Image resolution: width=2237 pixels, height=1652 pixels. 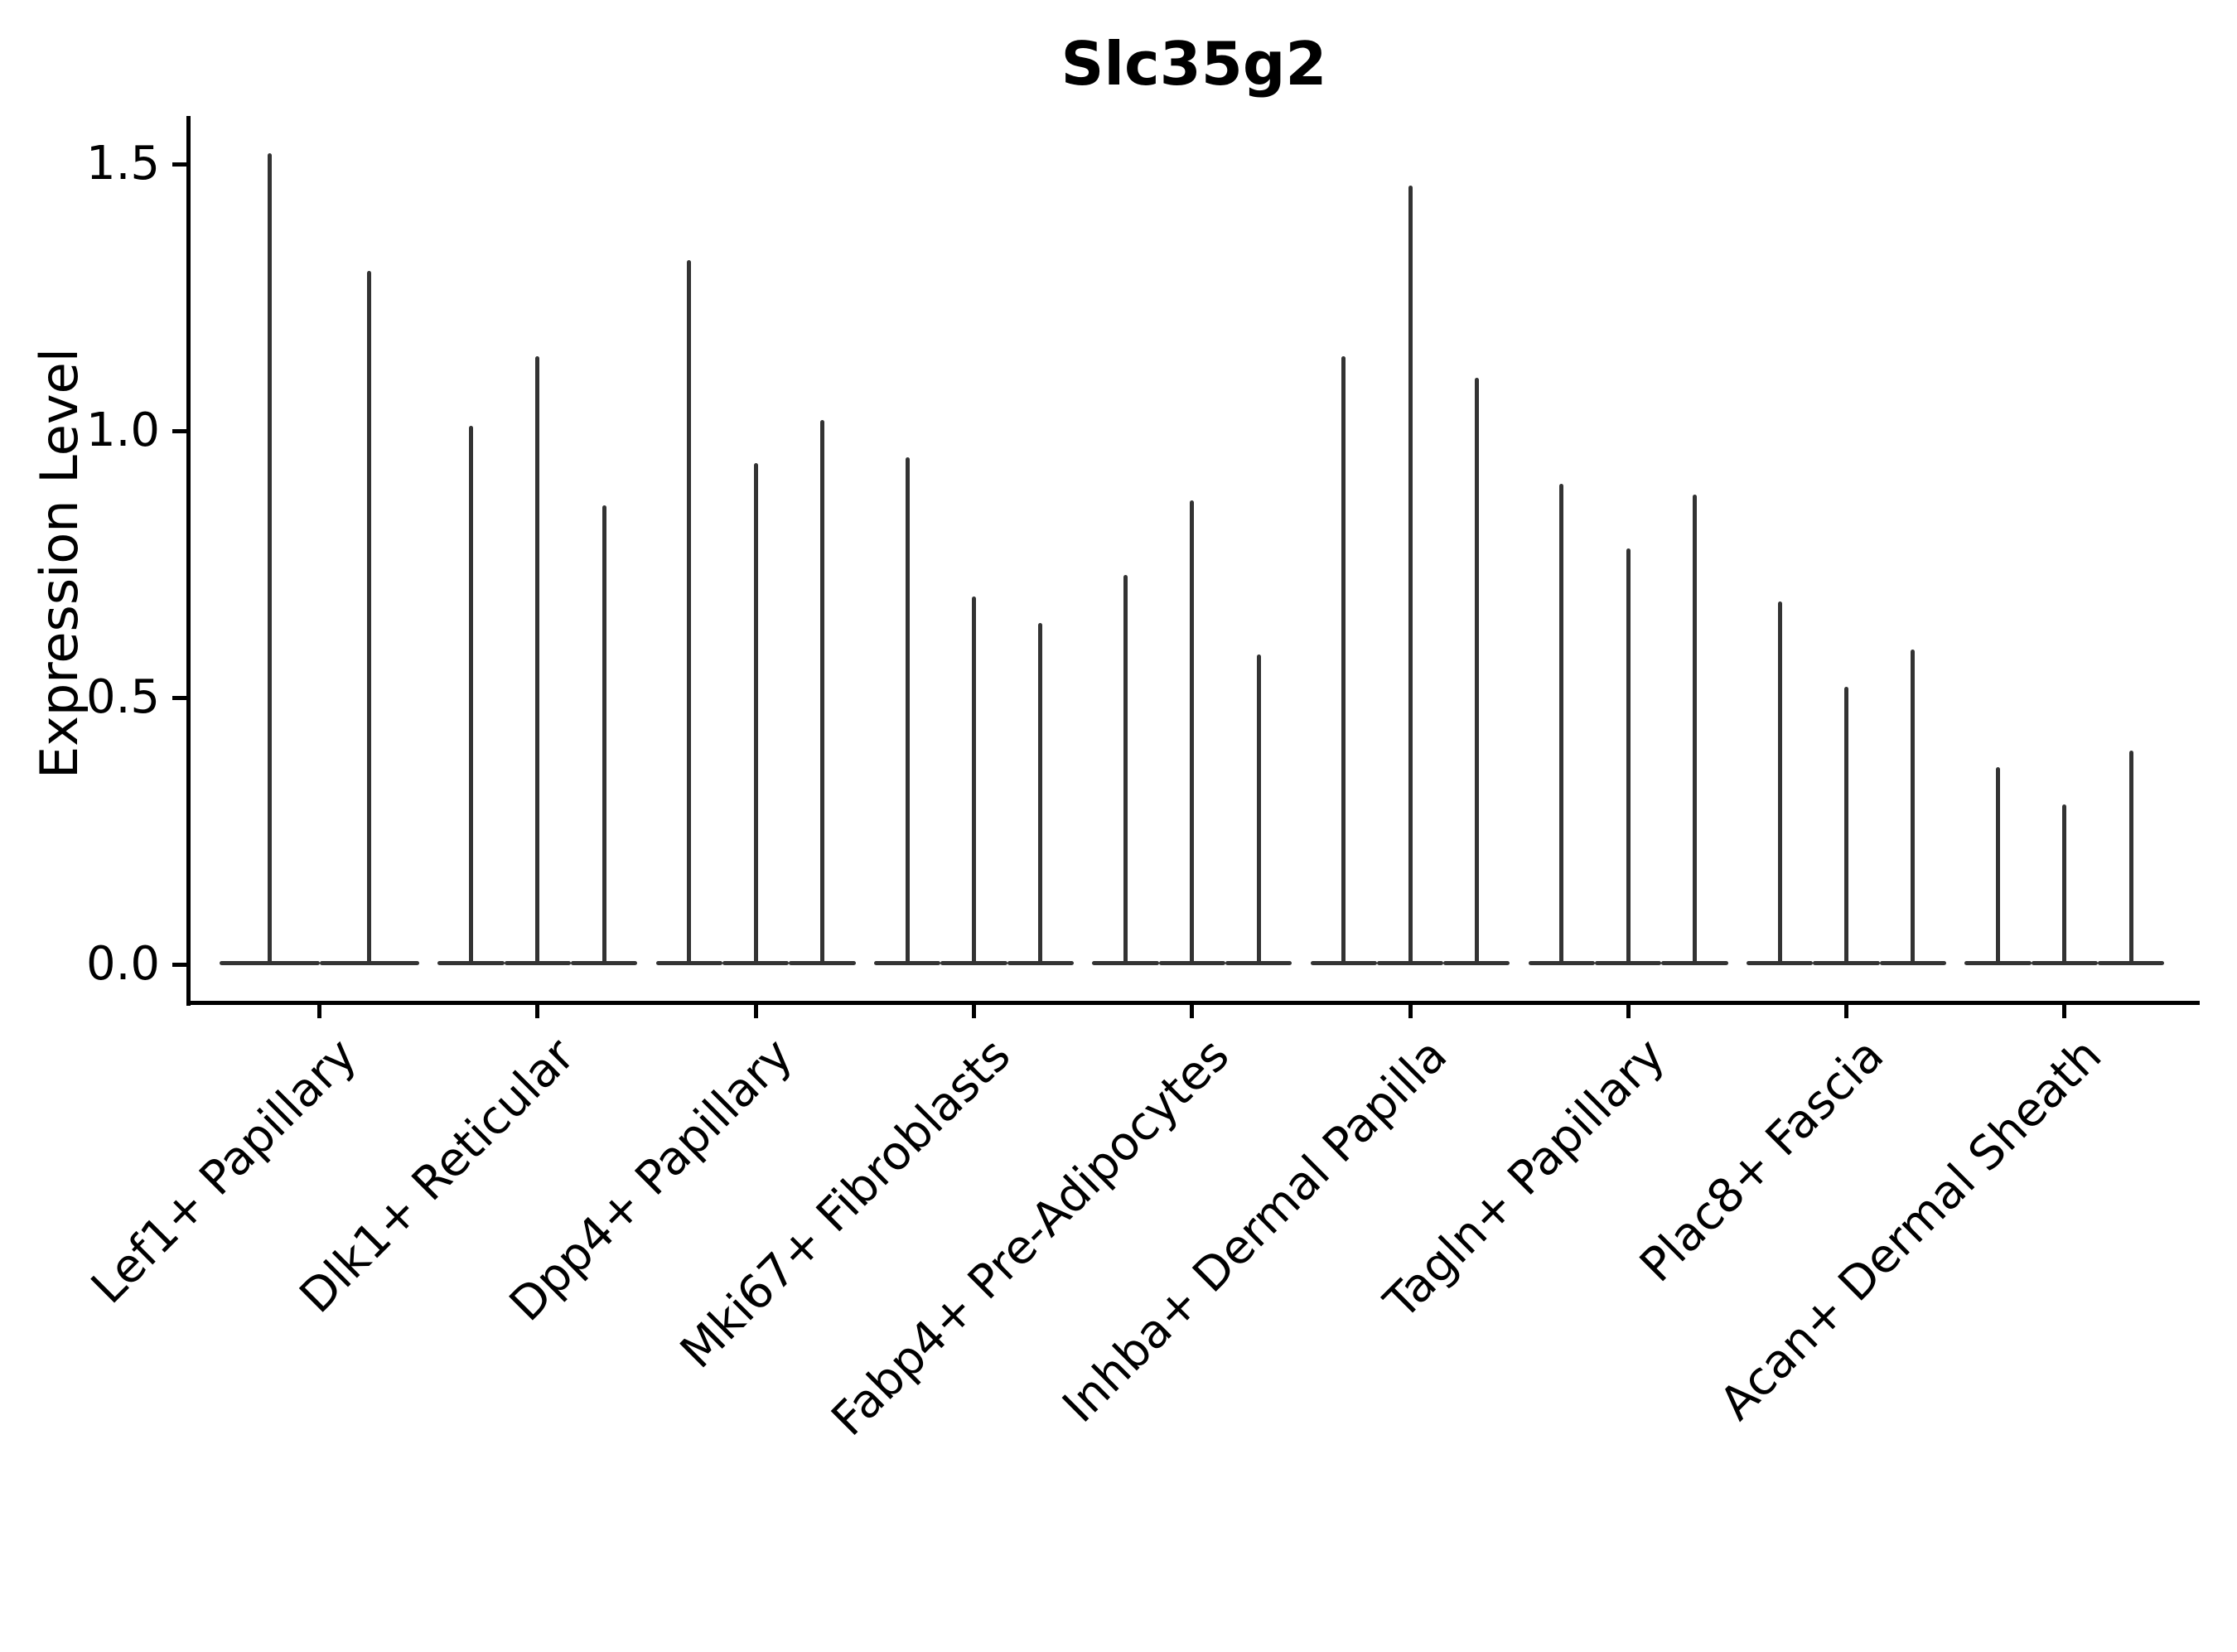 What do you see at coordinates (123, 430) in the screenshot?
I see `y-tick-label: 1.0` at bounding box center [123, 430].